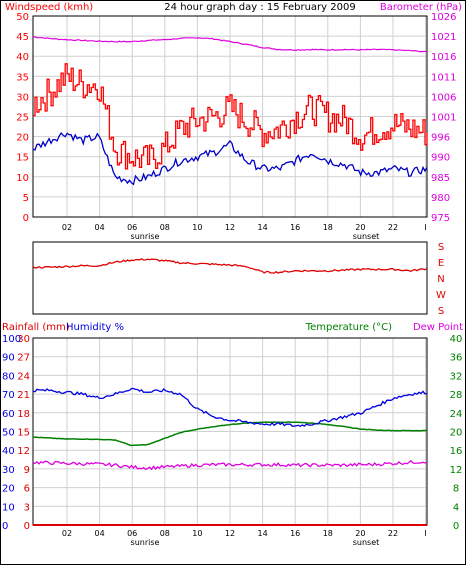  What do you see at coordinates (443, 57) in the screenshot?
I see `barometer-y-tick-label: 1016` at bounding box center [443, 57].